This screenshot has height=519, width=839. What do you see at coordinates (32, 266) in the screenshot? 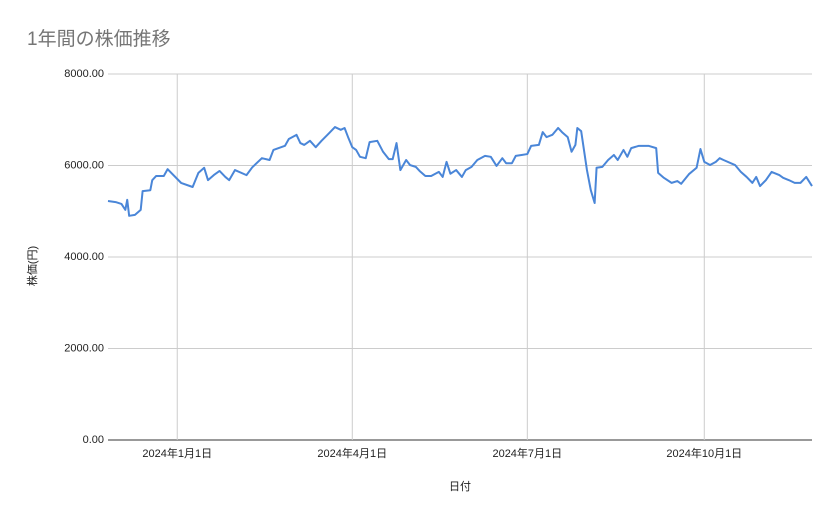
I see `y-axis-label: 株価(円)` at bounding box center [32, 266].